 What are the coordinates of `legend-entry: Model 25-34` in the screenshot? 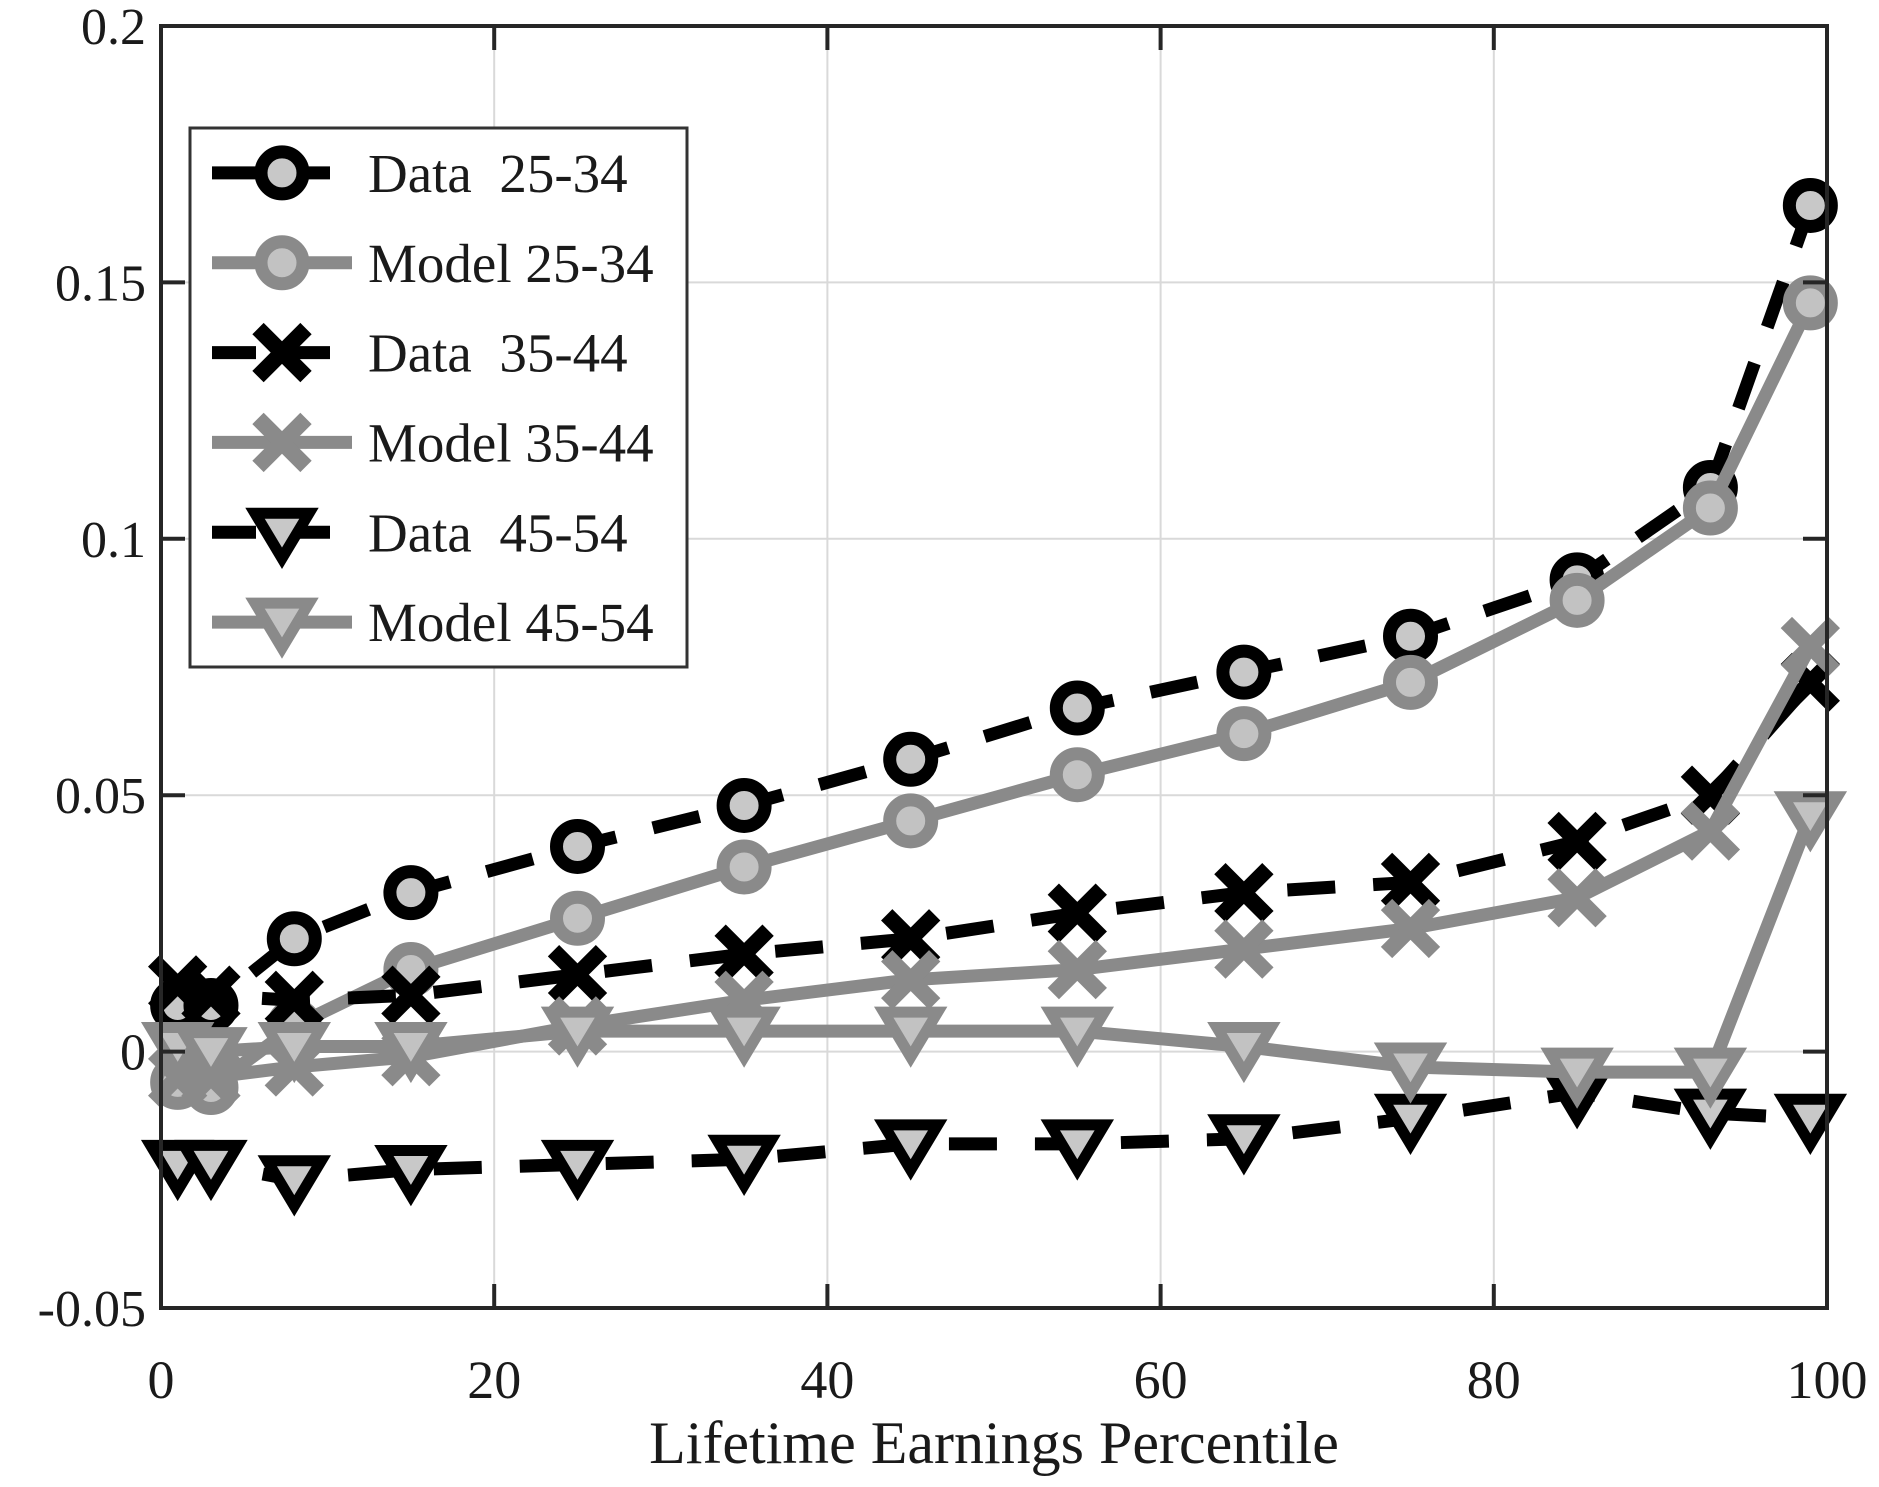 It's located at (433, 263).